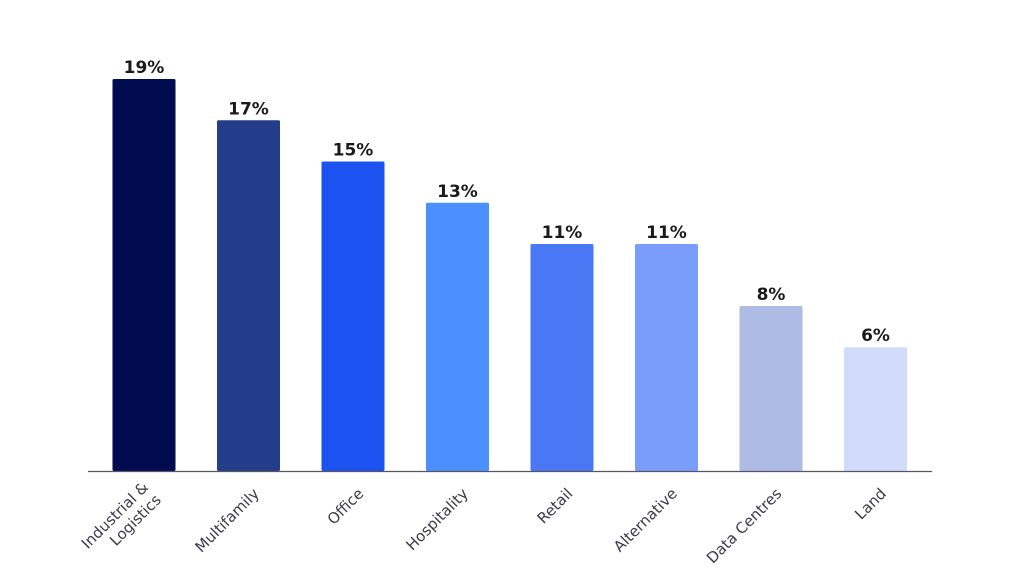 The height and width of the screenshot is (576, 1024). I want to click on x-tick-label-line: Retail, so click(555, 506).